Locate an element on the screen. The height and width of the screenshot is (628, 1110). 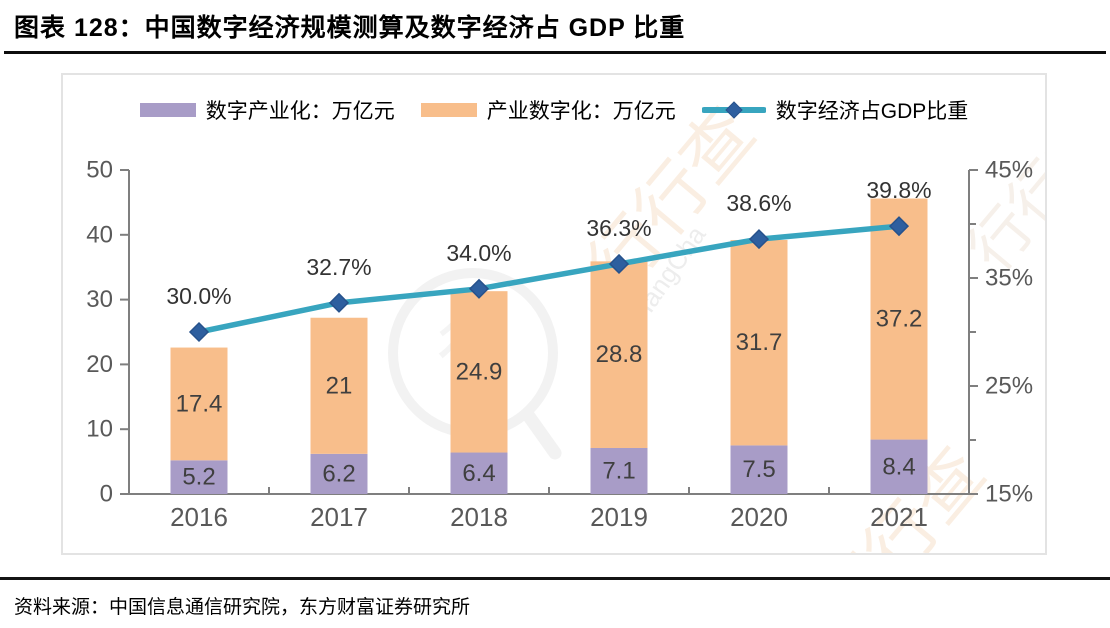
footer-rule is located at coordinates (555, 578).